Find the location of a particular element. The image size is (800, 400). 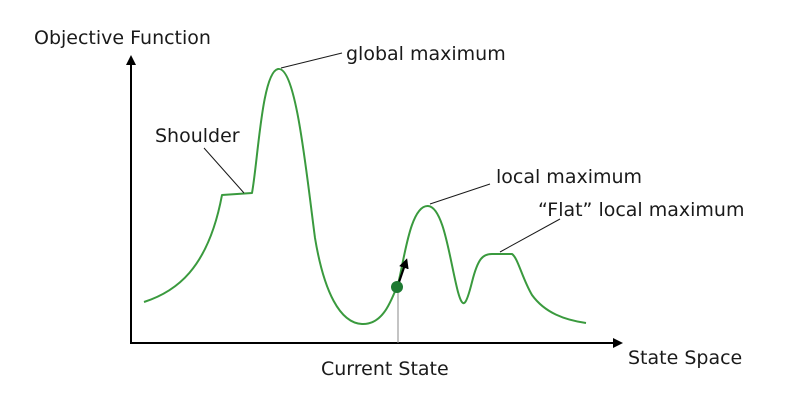

x-axis-label: State Space is located at coordinates (685, 358).